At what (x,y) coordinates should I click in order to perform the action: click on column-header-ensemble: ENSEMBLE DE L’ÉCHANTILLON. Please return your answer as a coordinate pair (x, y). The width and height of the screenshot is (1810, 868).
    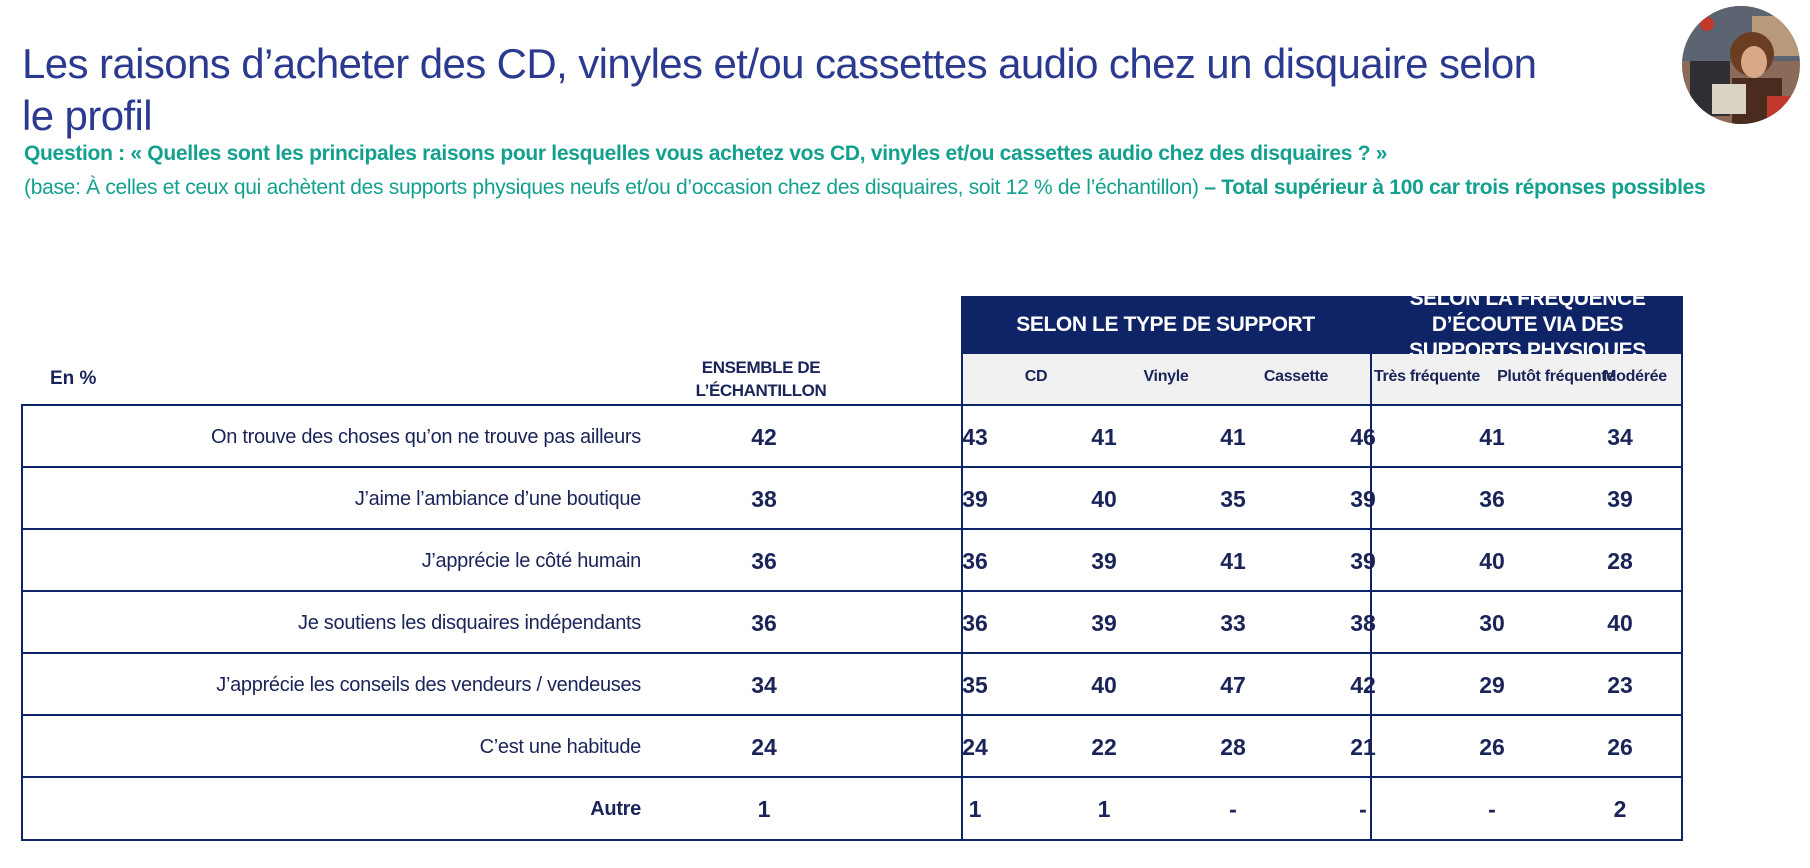
    Looking at the image, I should click on (761, 379).